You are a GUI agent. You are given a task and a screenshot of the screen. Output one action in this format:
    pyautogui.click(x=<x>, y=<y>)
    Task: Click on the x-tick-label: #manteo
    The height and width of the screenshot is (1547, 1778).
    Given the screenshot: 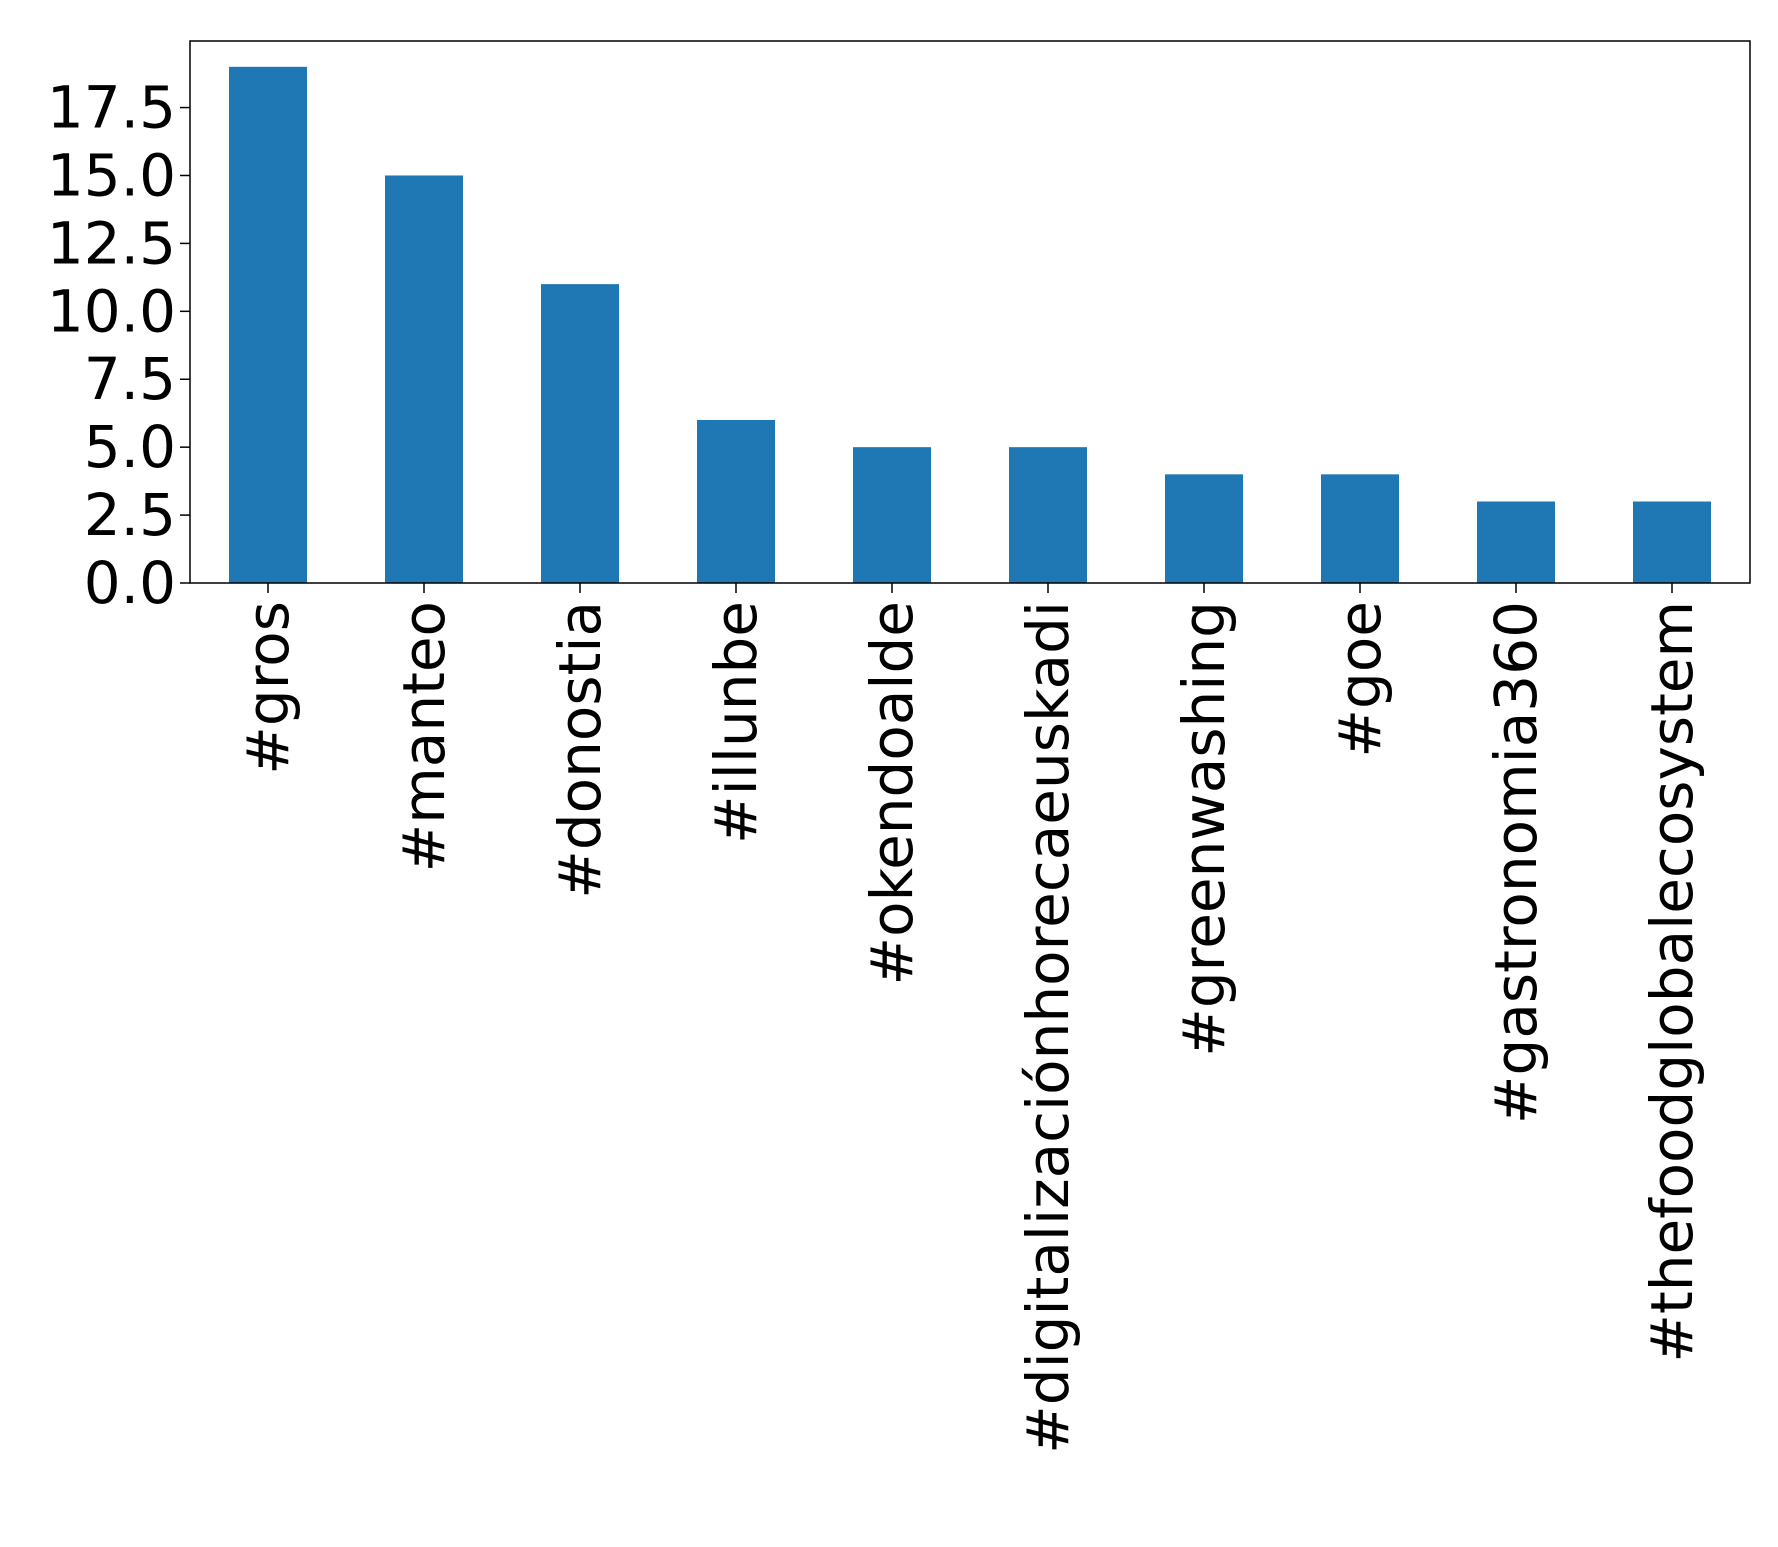 What is the action you would take?
    pyautogui.click(x=424, y=736)
    